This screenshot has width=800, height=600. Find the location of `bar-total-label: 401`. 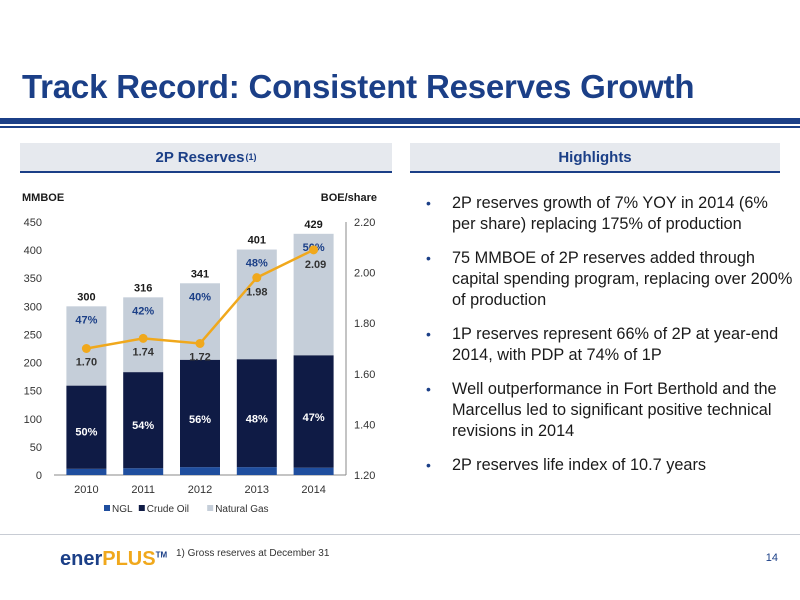

bar-total-label: 401 is located at coordinates (257, 241).